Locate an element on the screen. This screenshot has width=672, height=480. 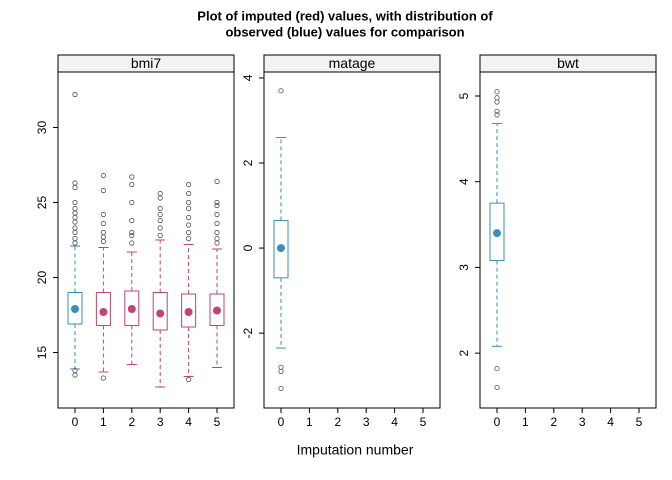
y-tick-label: 3 is located at coordinates (464, 267).